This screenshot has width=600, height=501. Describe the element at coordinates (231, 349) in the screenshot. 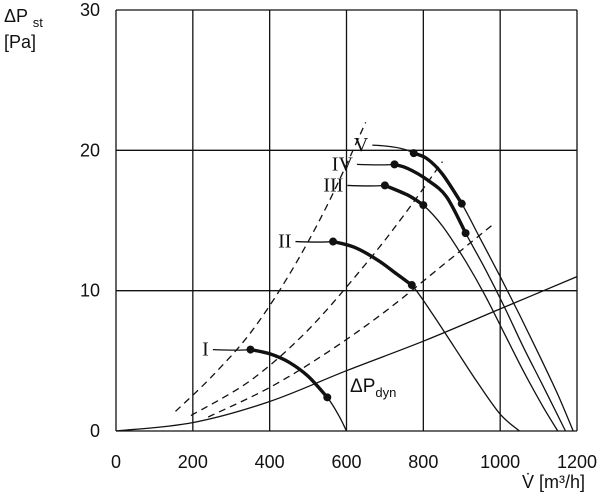

I see `leader-line-i` at that location.